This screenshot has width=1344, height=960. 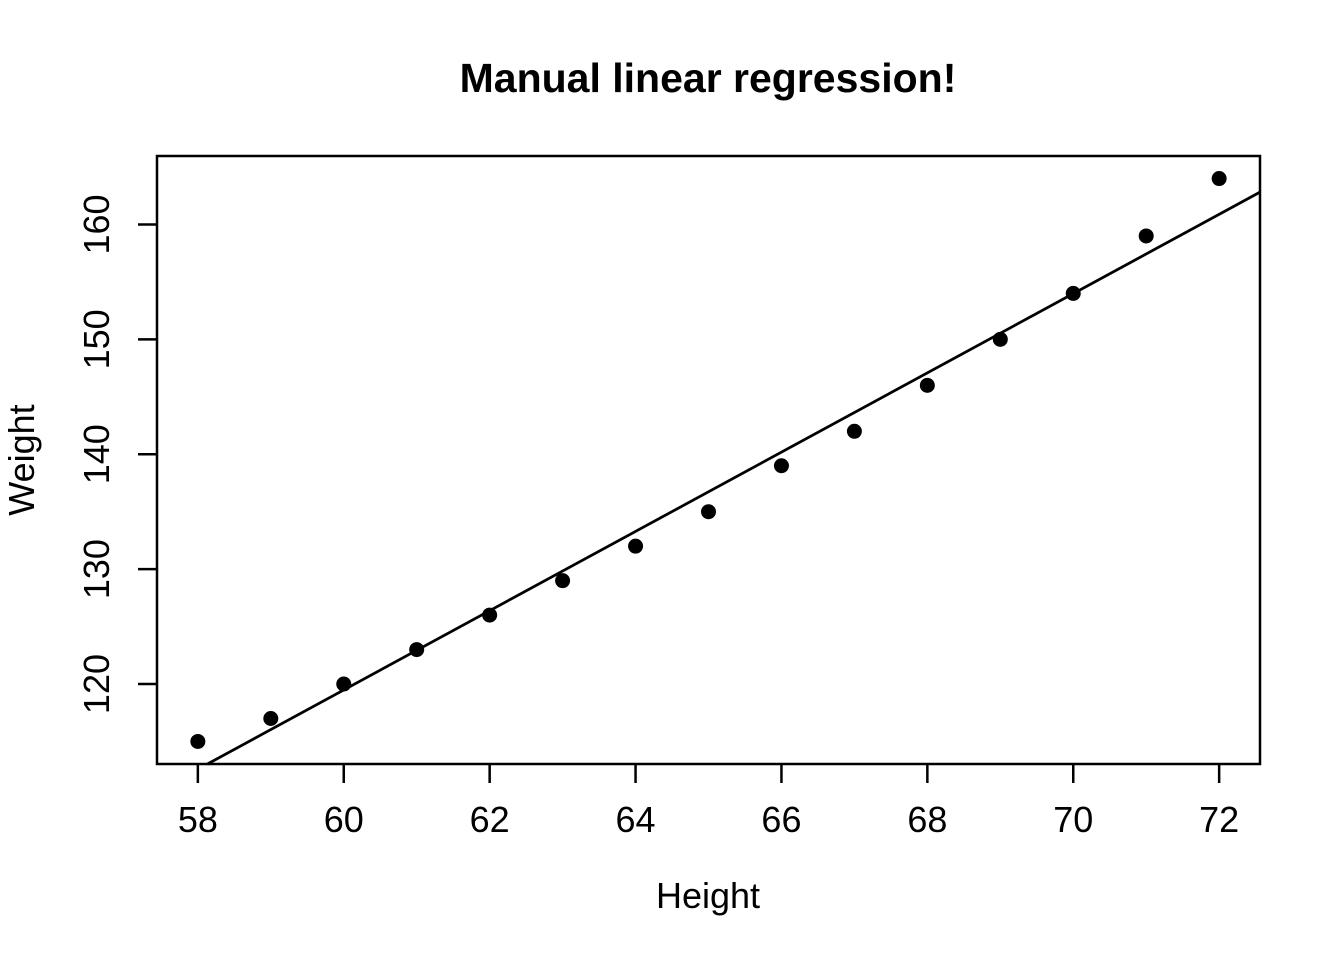 I want to click on chart-title: Manual linear regression!, so click(x=708, y=78).